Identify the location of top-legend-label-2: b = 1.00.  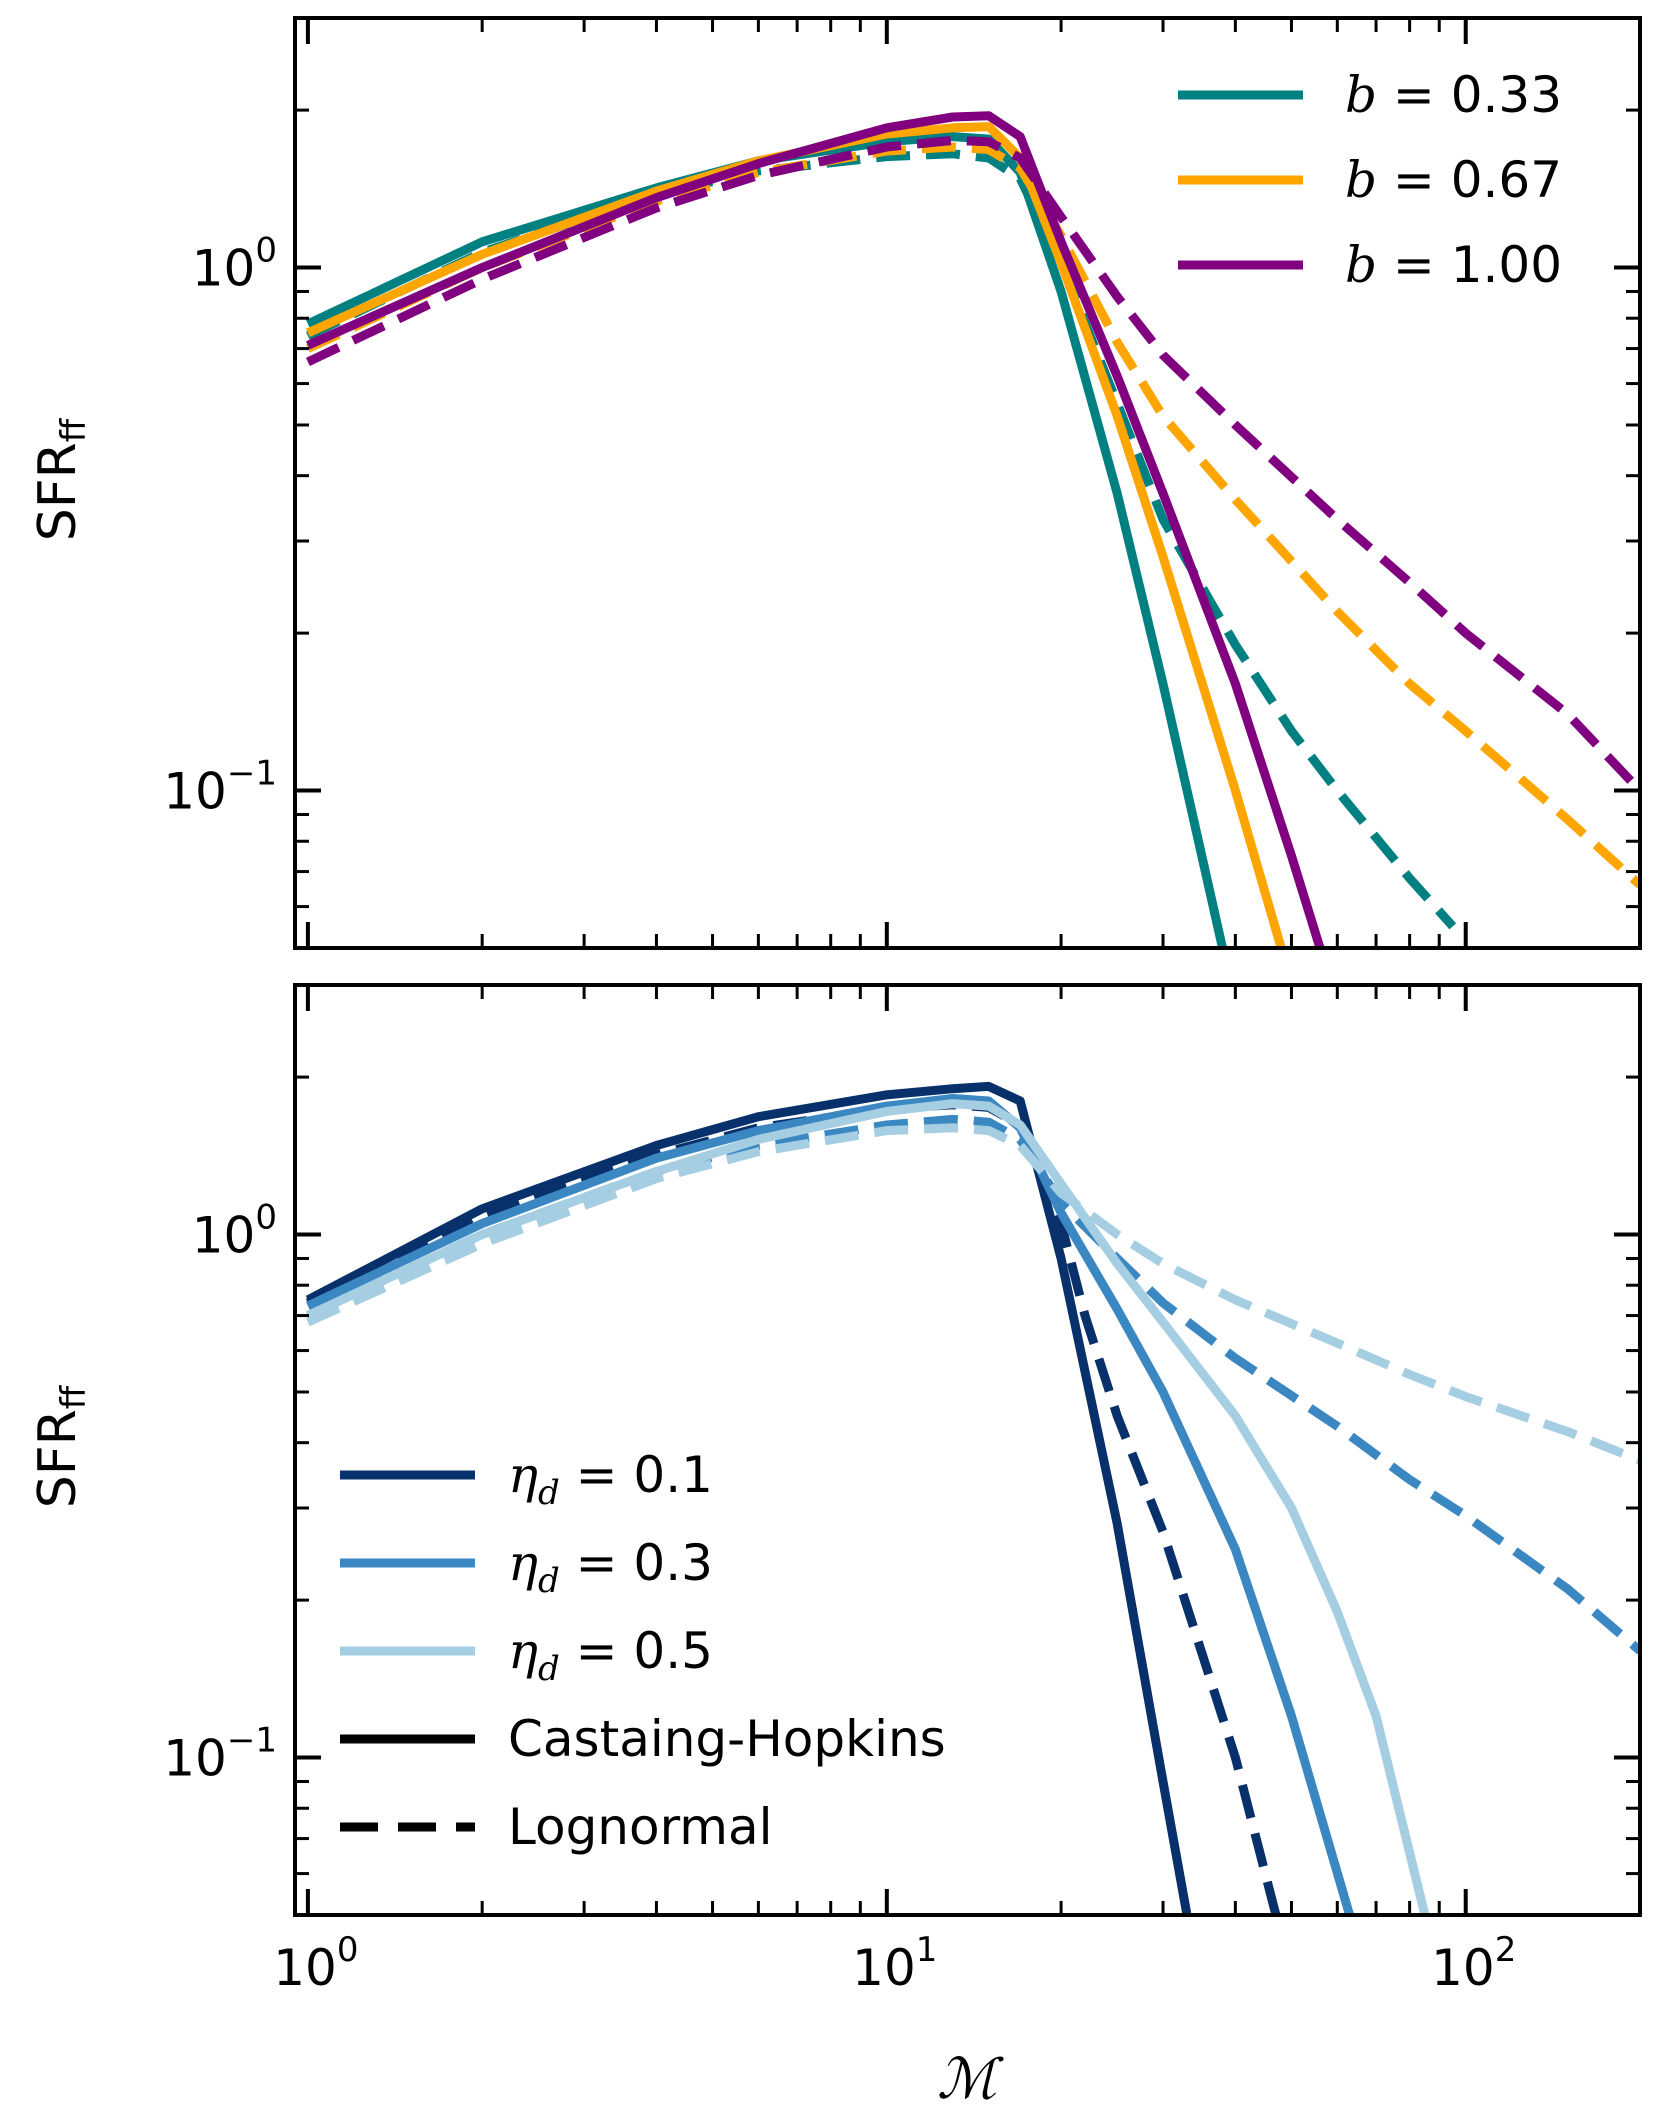
(1453, 265).